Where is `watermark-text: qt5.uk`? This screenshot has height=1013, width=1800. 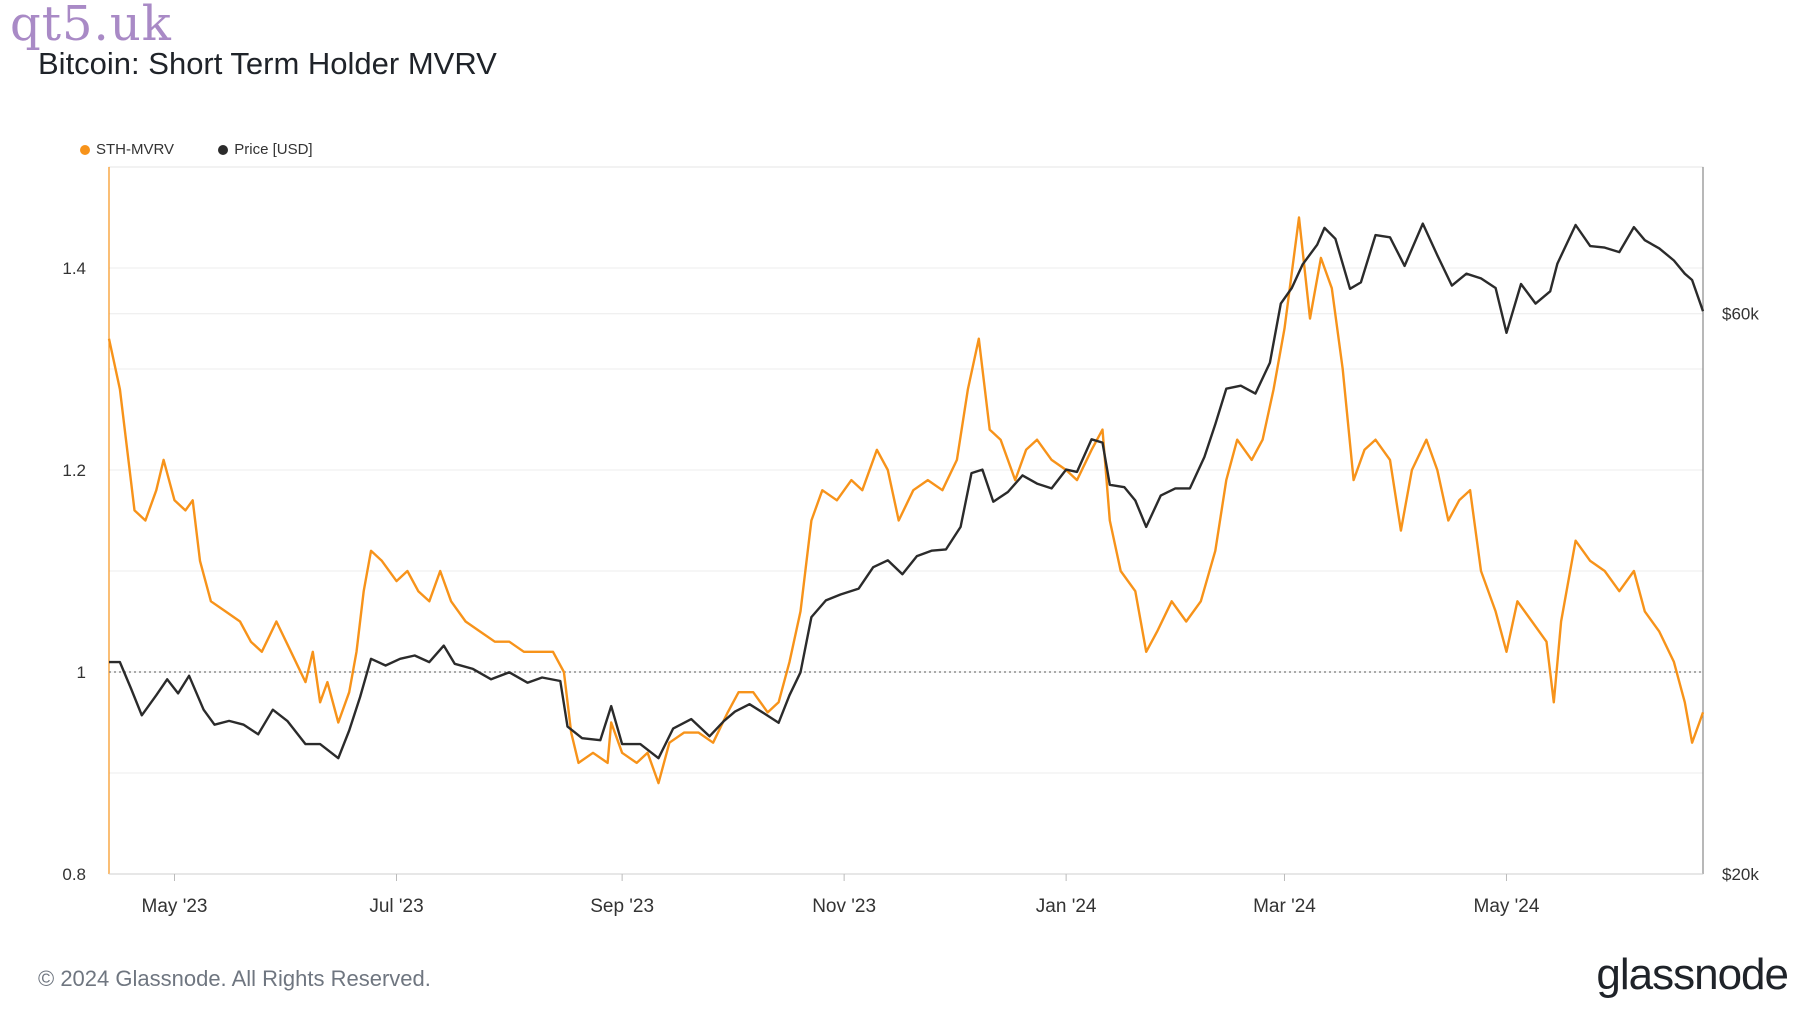
watermark-text: qt5.uk is located at coordinates (91, 26).